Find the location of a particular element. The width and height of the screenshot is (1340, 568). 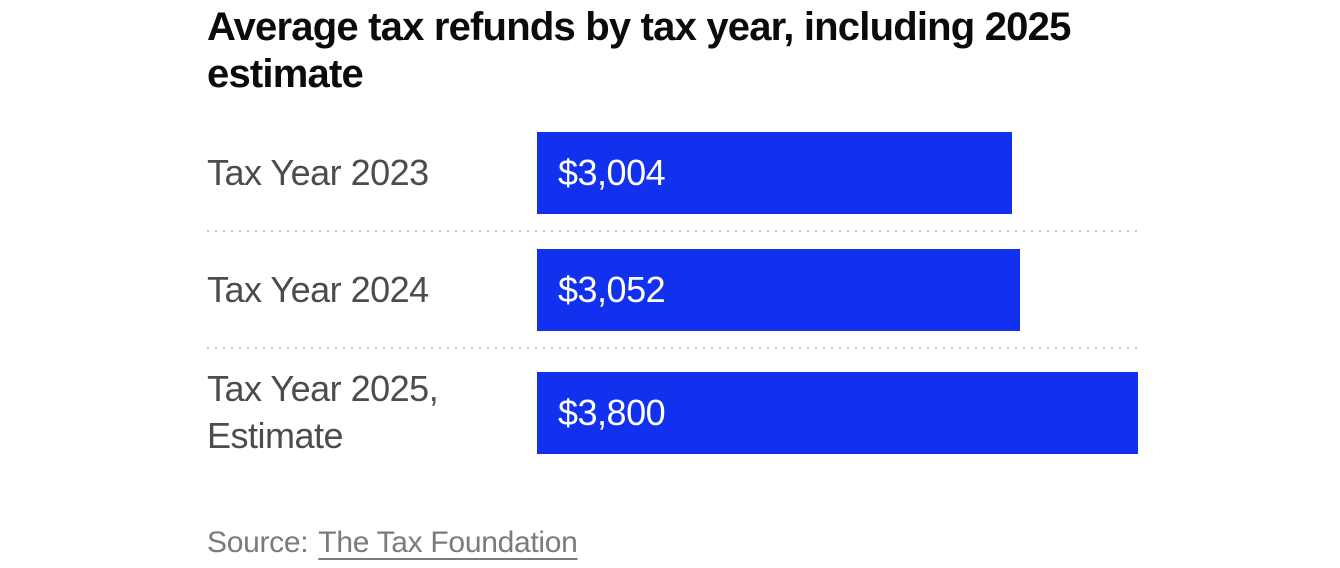

bar-2023: $3,004 is located at coordinates (774, 173).